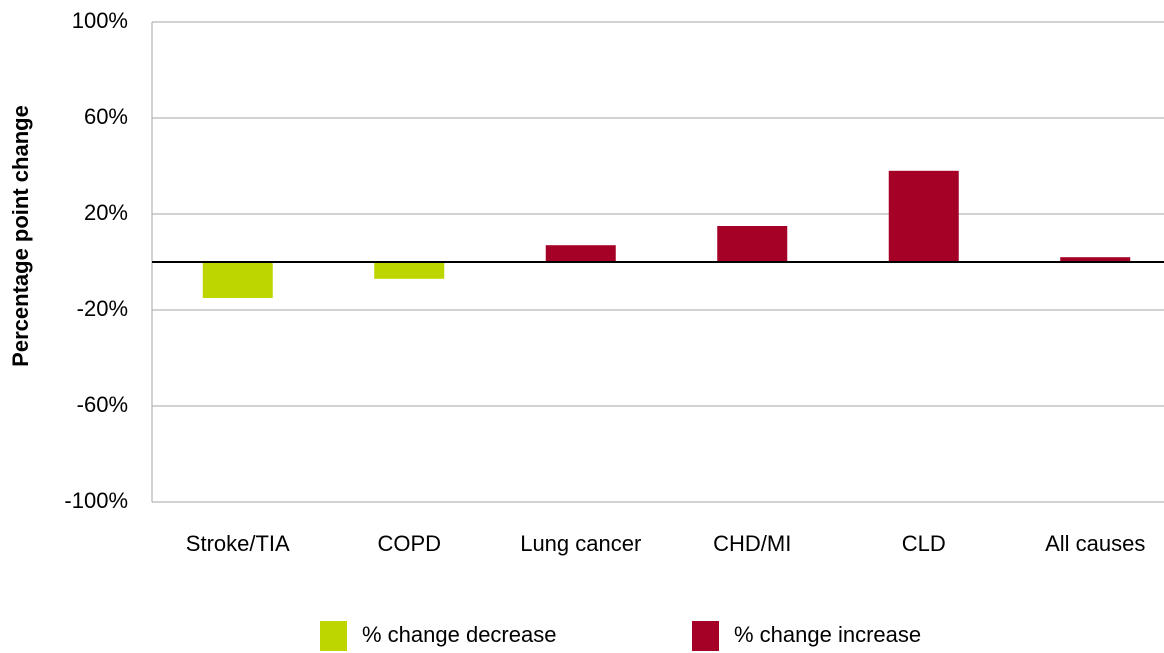  What do you see at coordinates (459, 634) in the screenshot?
I see `legend-label: % change decrease` at bounding box center [459, 634].